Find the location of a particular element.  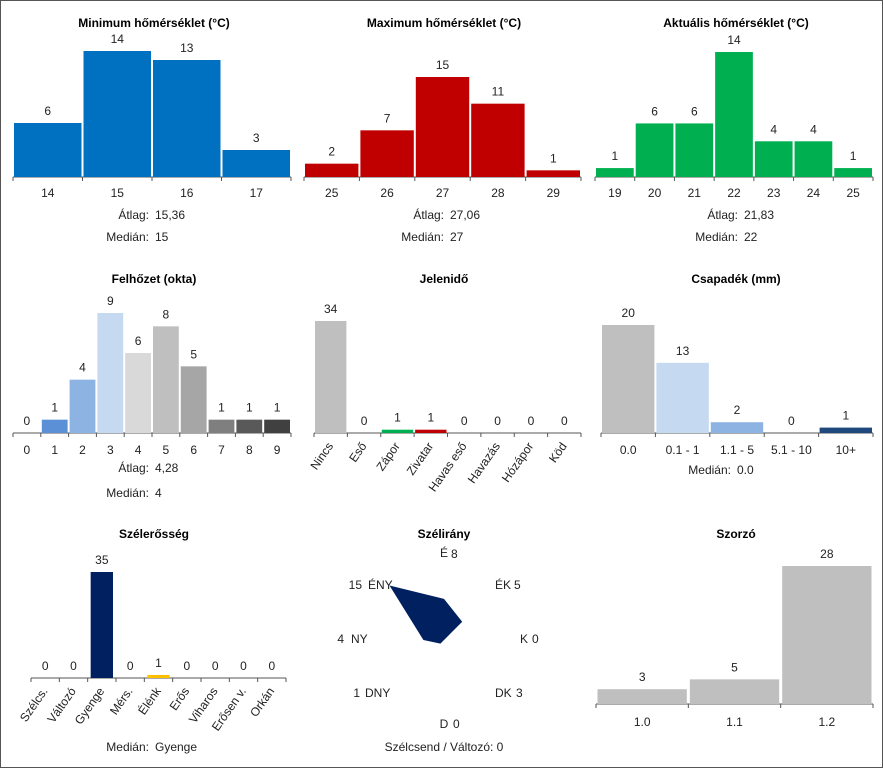

stat-value: 15,36 is located at coordinates (170, 215).